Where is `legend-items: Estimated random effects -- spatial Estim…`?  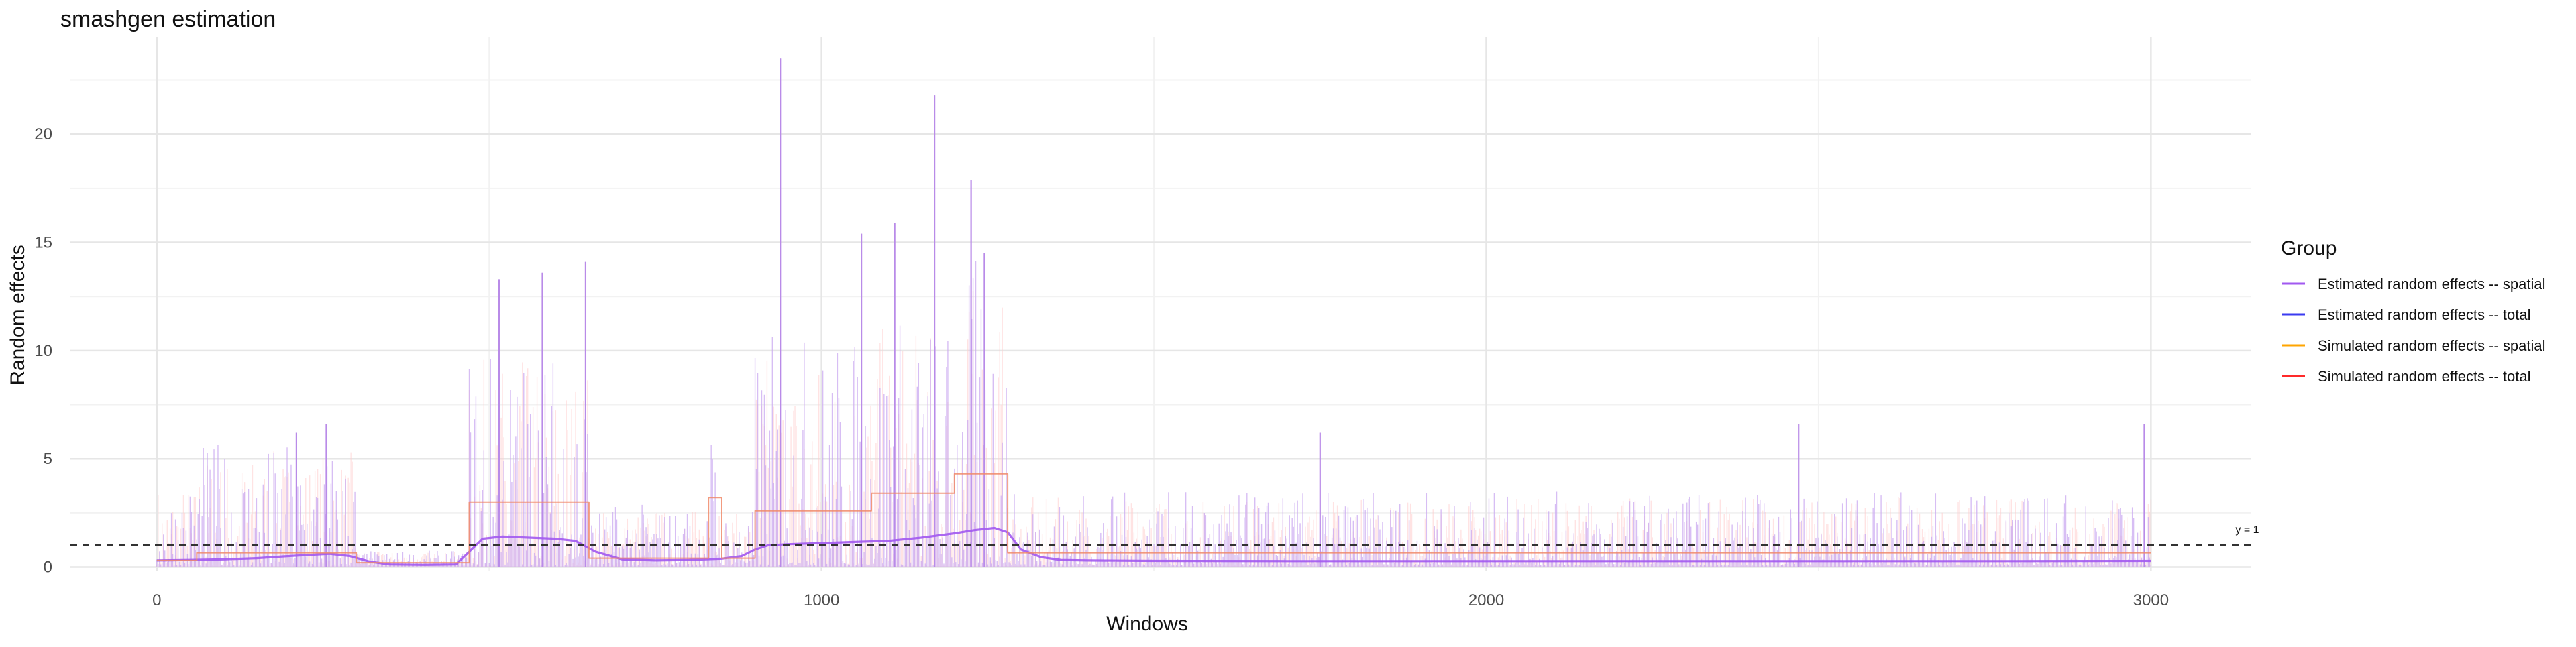 legend-items: Estimated random effects -- spatial Estim… is located at coordinates (2414, 330).